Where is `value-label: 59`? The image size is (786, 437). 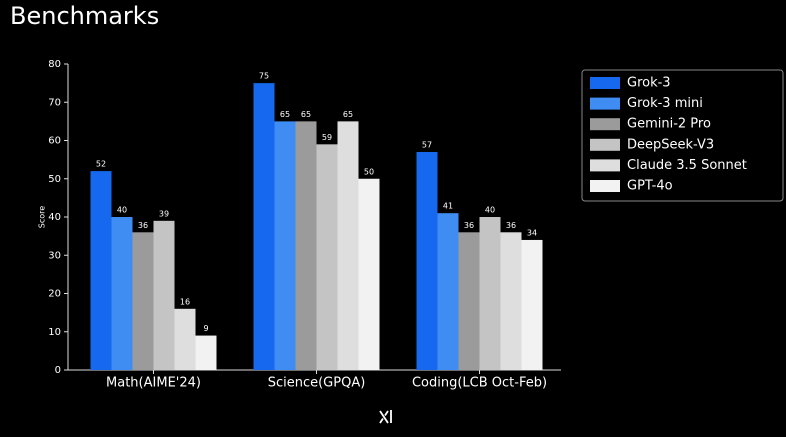 value-label: 59 is located at coordinates (327, 137).